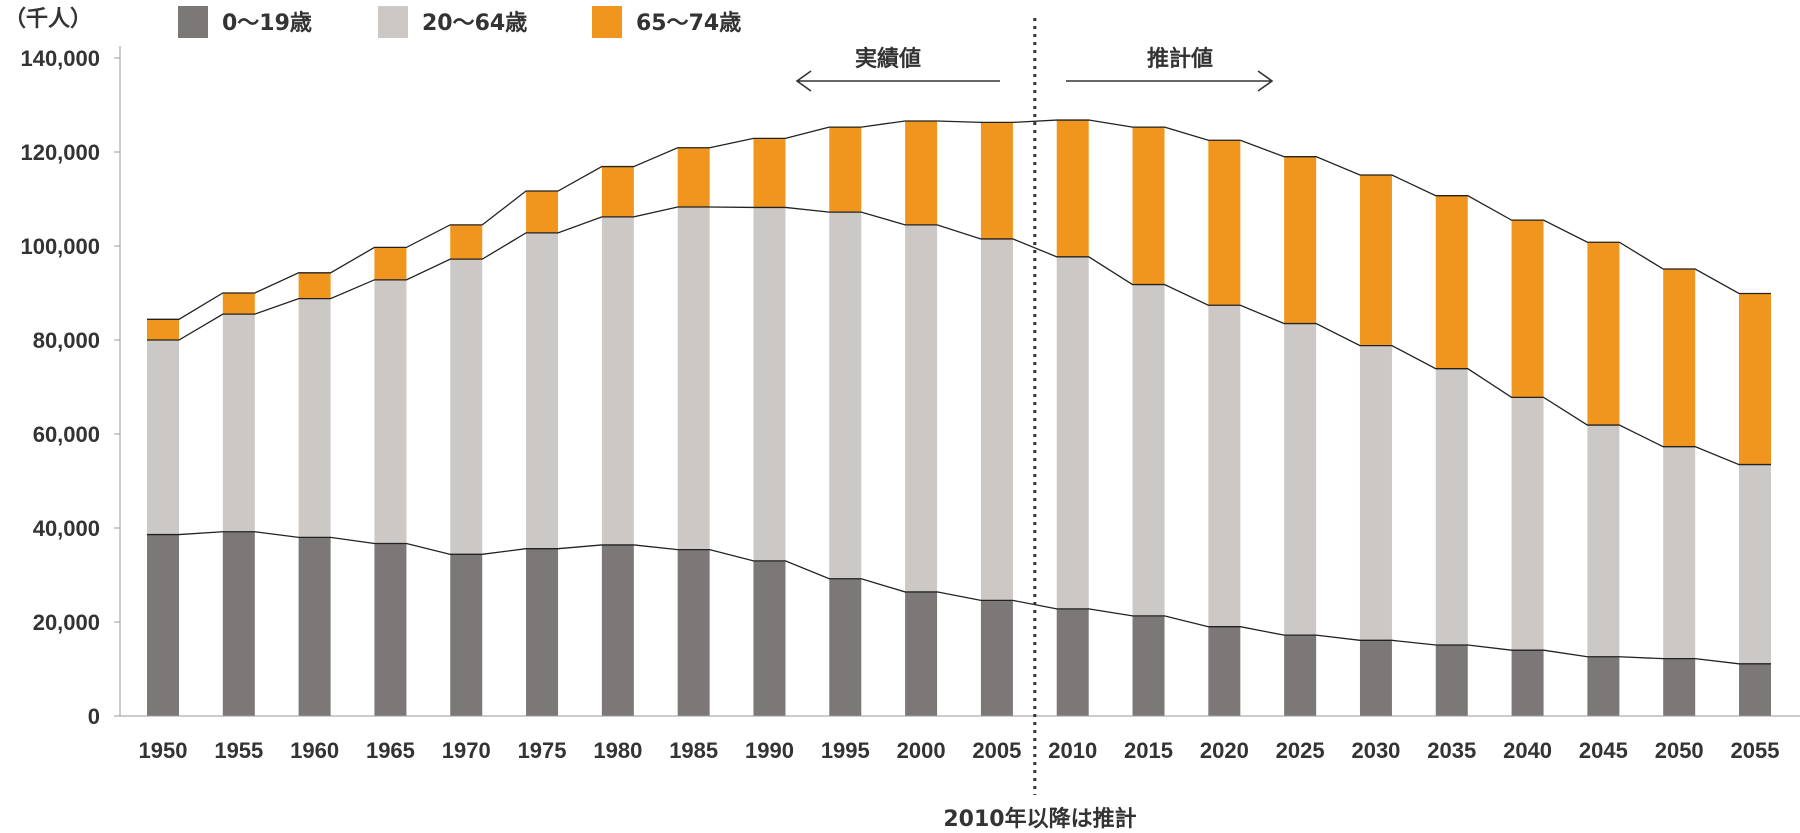 This screenshot has width=1800, height=833. I want to click on bar-3-2030, so click(1375, 260).